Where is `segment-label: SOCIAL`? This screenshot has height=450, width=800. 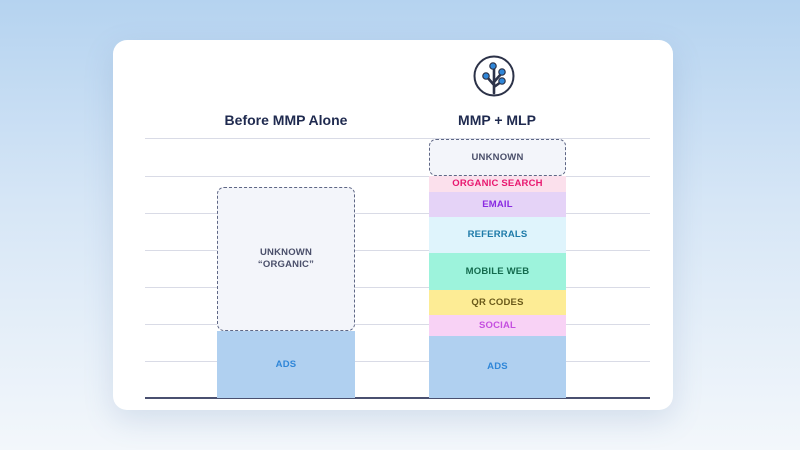 segment-label: SOCIAL is located at coordinates (497, 325).